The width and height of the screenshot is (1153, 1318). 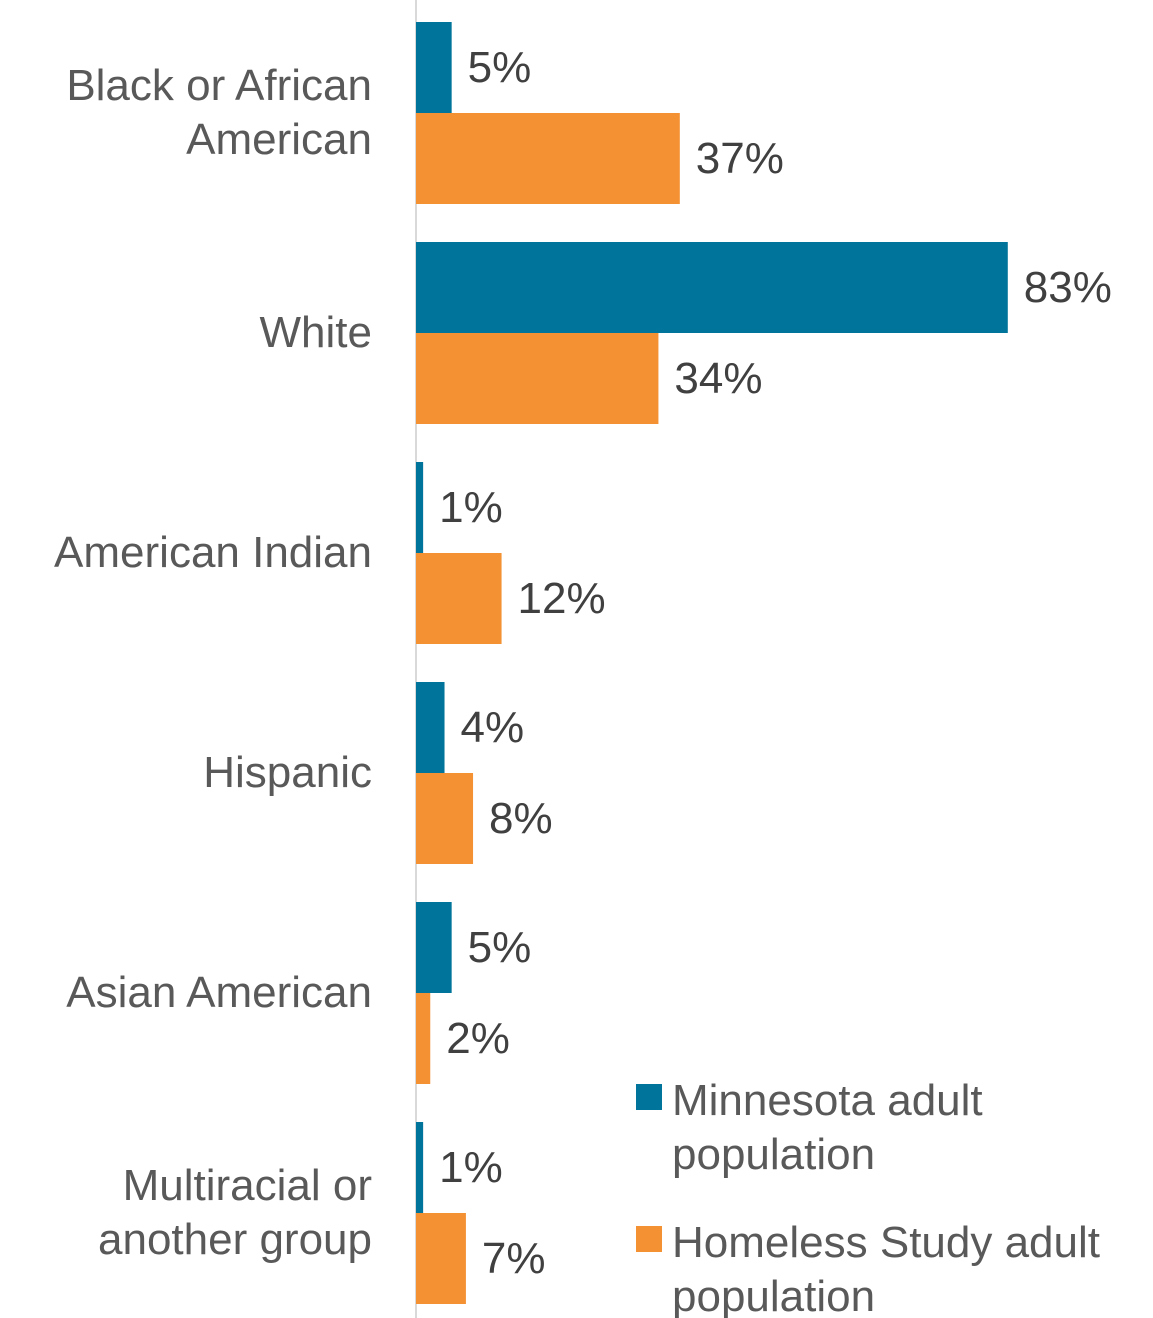 What do you see at coordinates (886, 1268) in the screenshot?
I see `legend-label: Homeless Study adult population` at bounding box center [886, 1268].